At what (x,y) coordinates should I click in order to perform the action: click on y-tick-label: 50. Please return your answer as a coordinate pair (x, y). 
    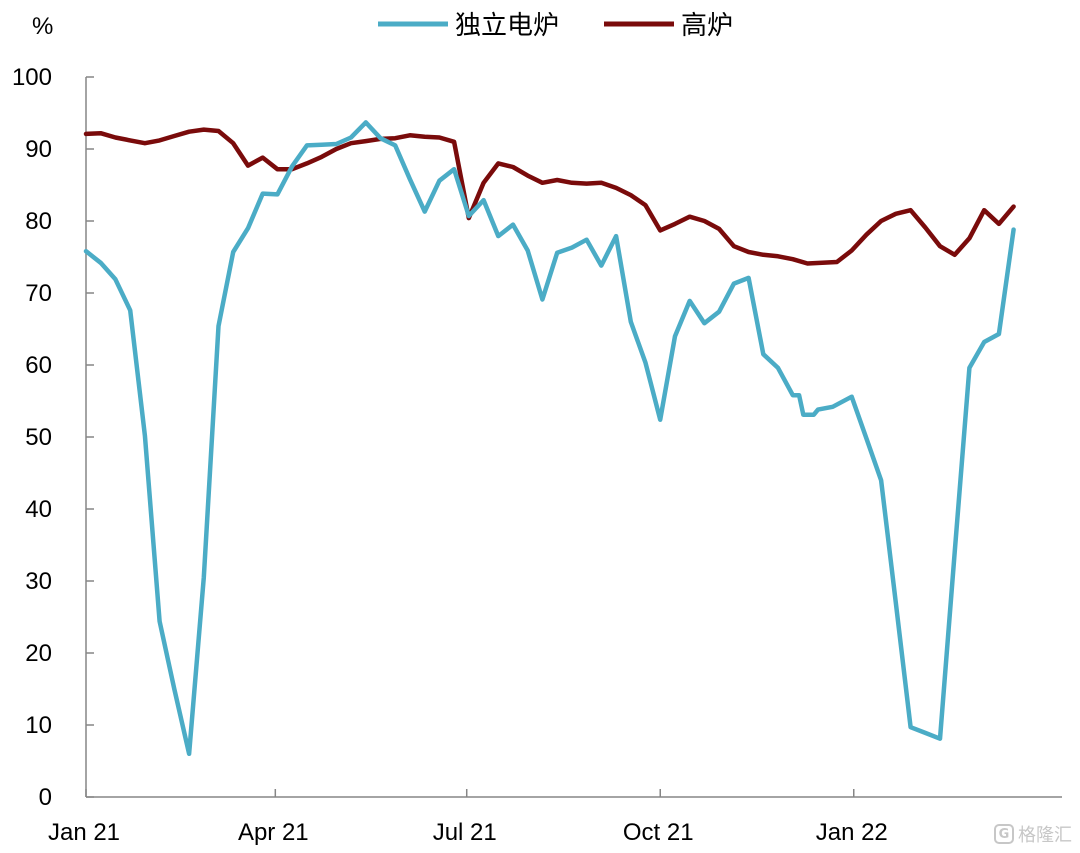
    Looking at the image, I should click on (38, 437).